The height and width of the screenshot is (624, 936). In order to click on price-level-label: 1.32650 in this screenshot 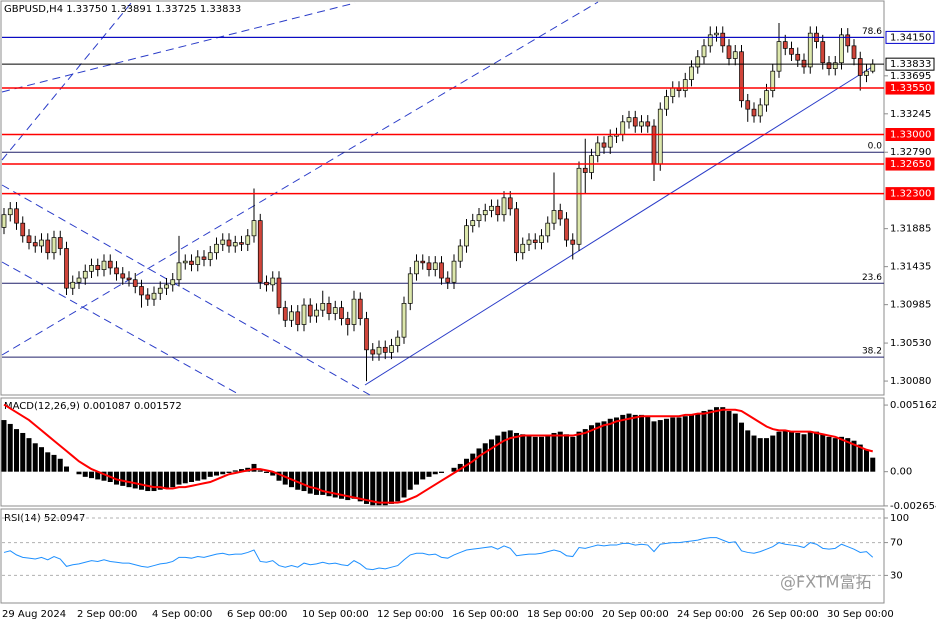, I will do `click(910, 164)`.